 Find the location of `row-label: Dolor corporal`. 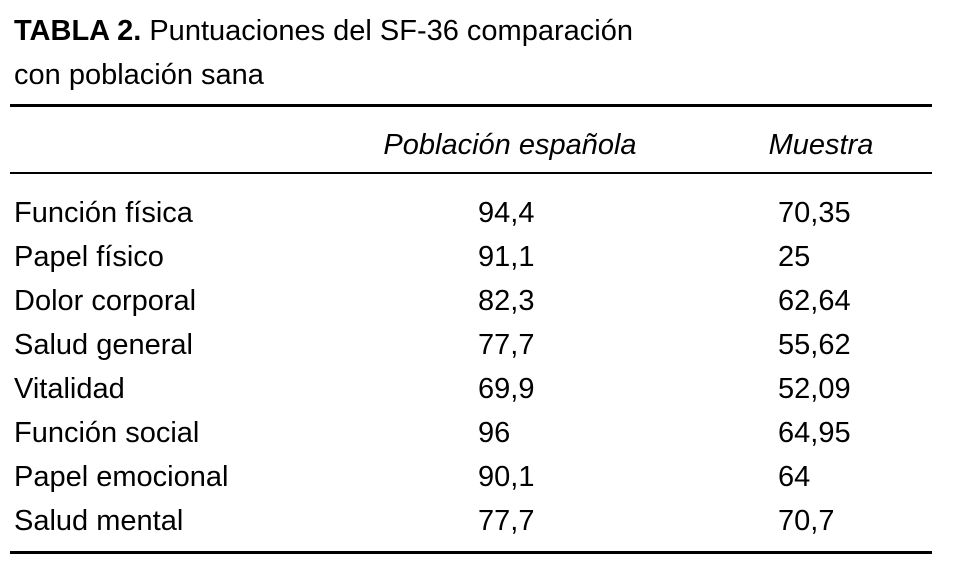

row-label: Dolor corporal is located at coordinates (105, 301).